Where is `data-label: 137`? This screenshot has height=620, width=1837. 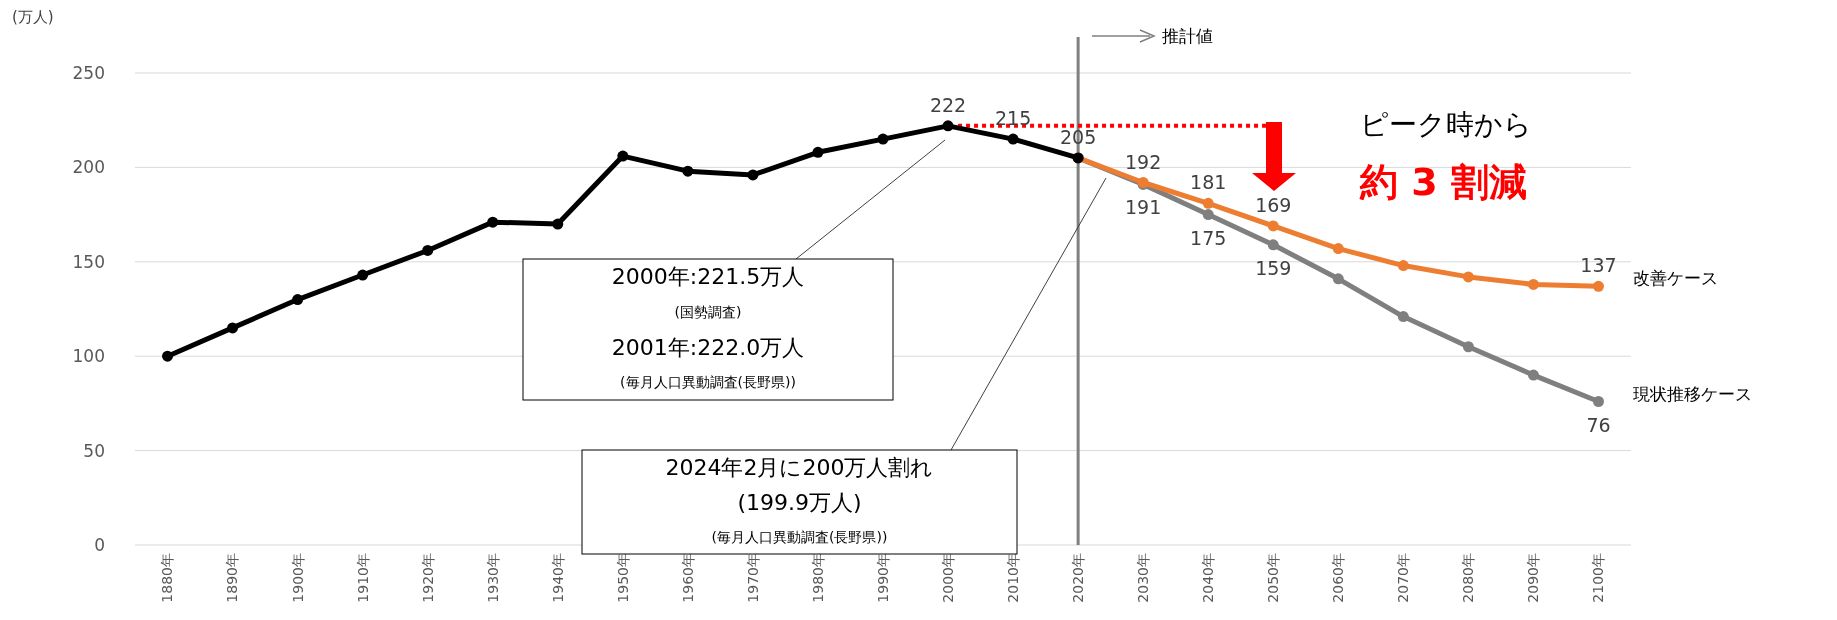
data-label: 137 is located at coordinates (1598, 265).